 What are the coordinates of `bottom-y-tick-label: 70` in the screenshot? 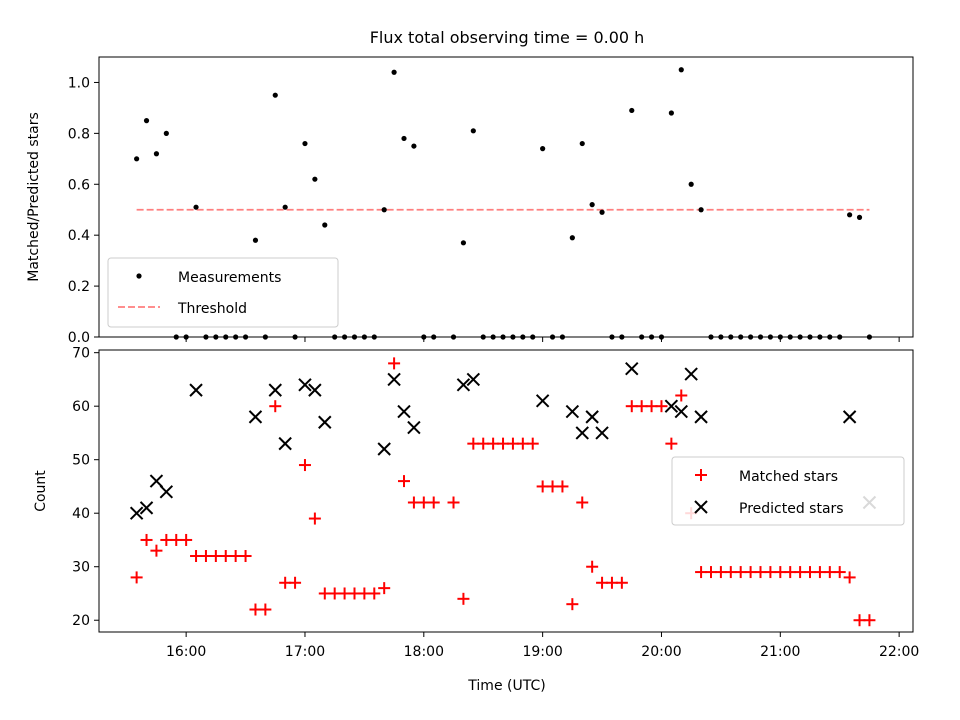 It's located at (81, 354).